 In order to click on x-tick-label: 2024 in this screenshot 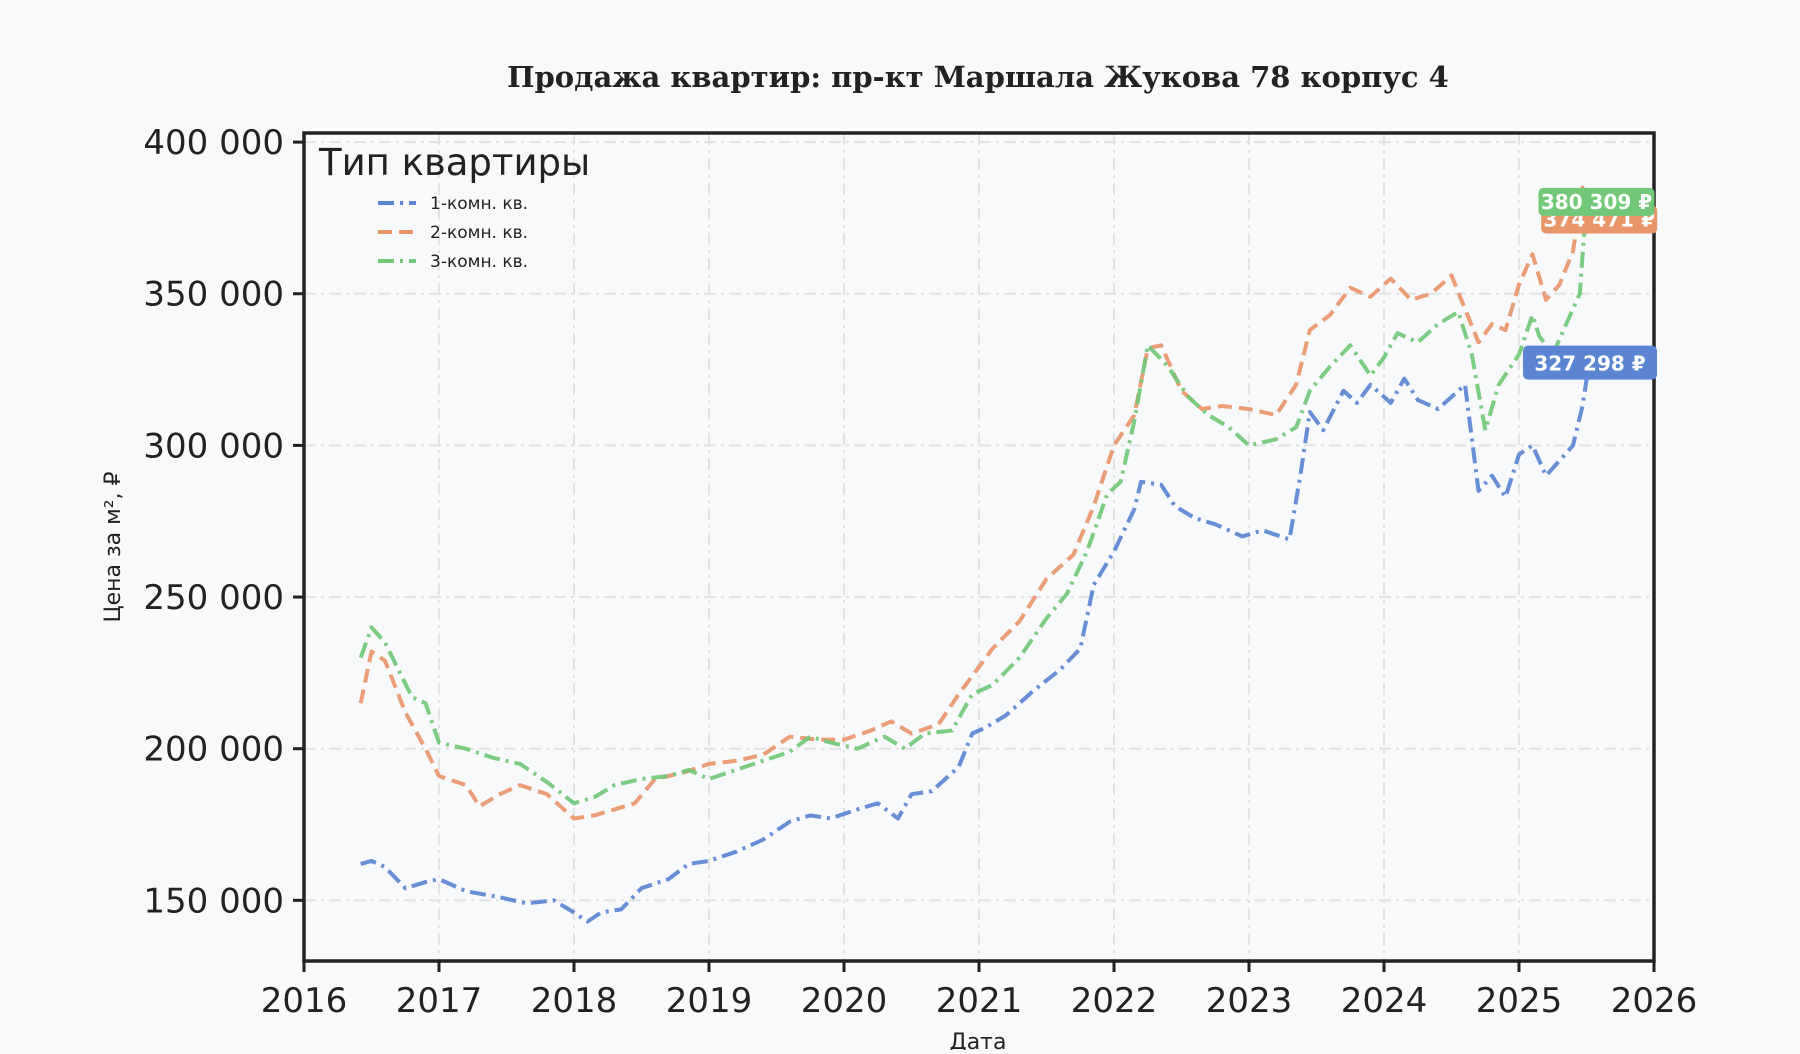, I will do `click(1384, 1001)`.